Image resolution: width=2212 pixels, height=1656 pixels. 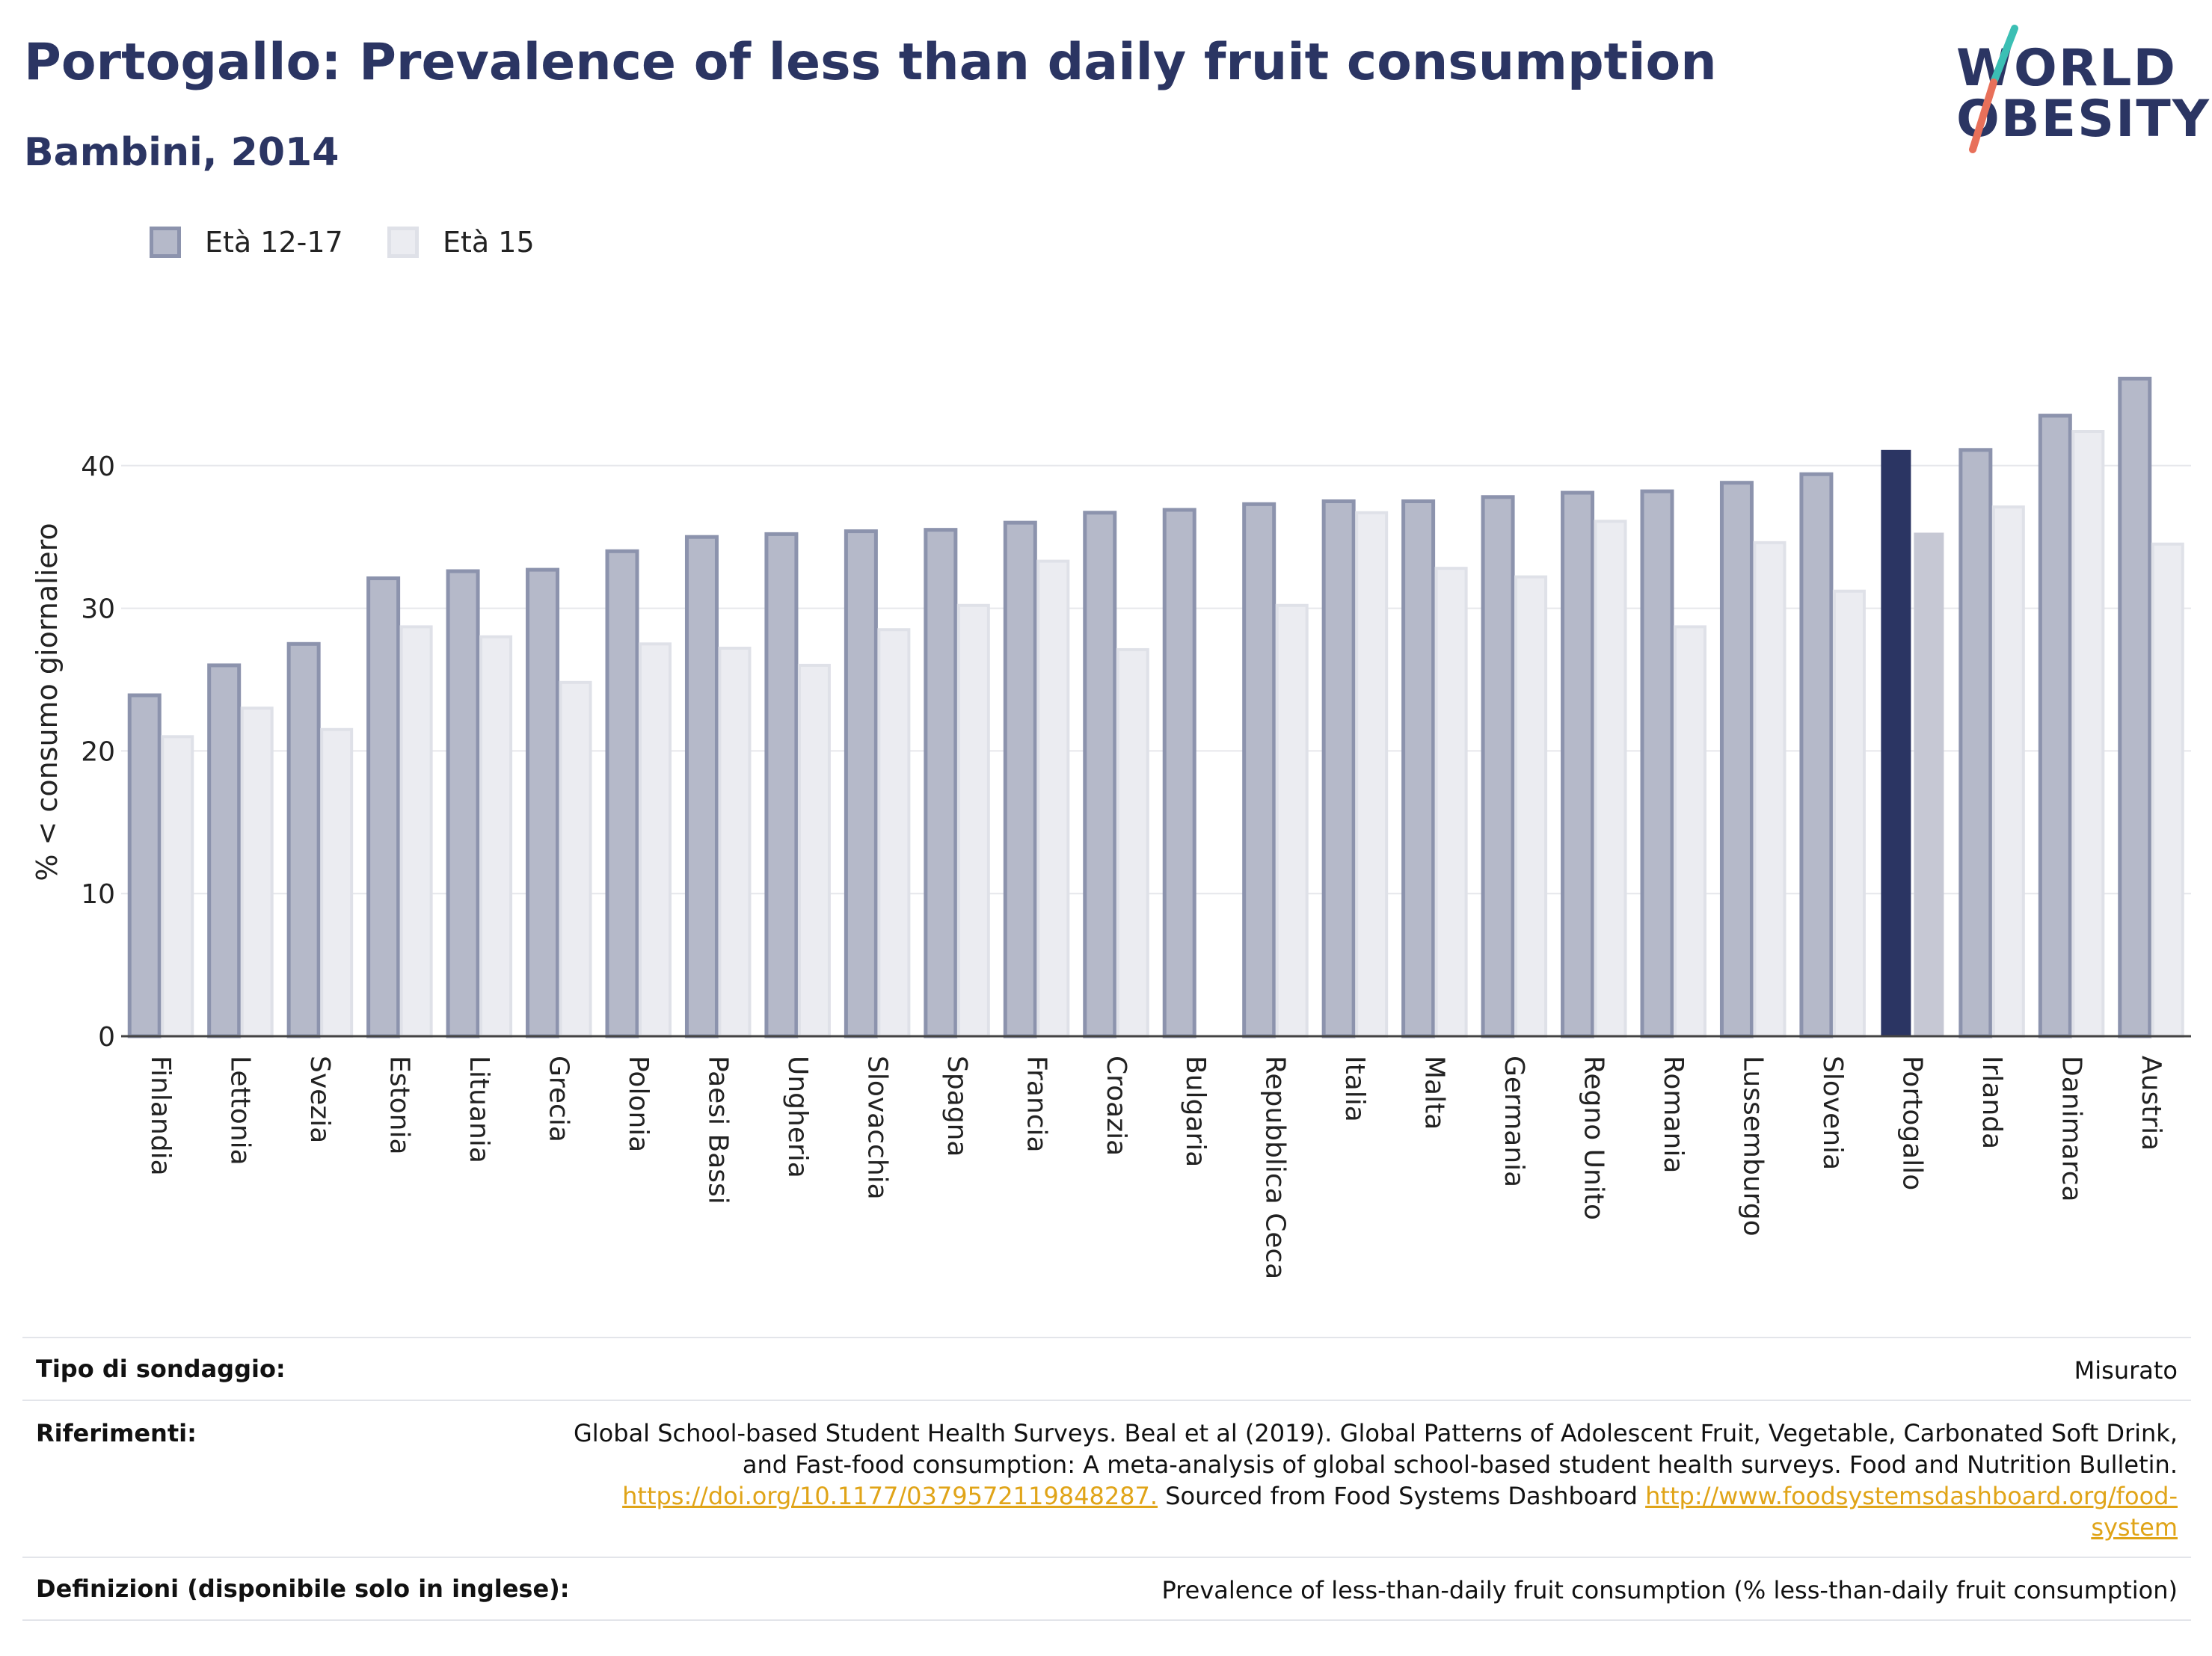 What do you see at coordinates (1770, 789) in the screenshot?
I see `bar-age-15-lussemburgo` at bounding box center [1770, 789].